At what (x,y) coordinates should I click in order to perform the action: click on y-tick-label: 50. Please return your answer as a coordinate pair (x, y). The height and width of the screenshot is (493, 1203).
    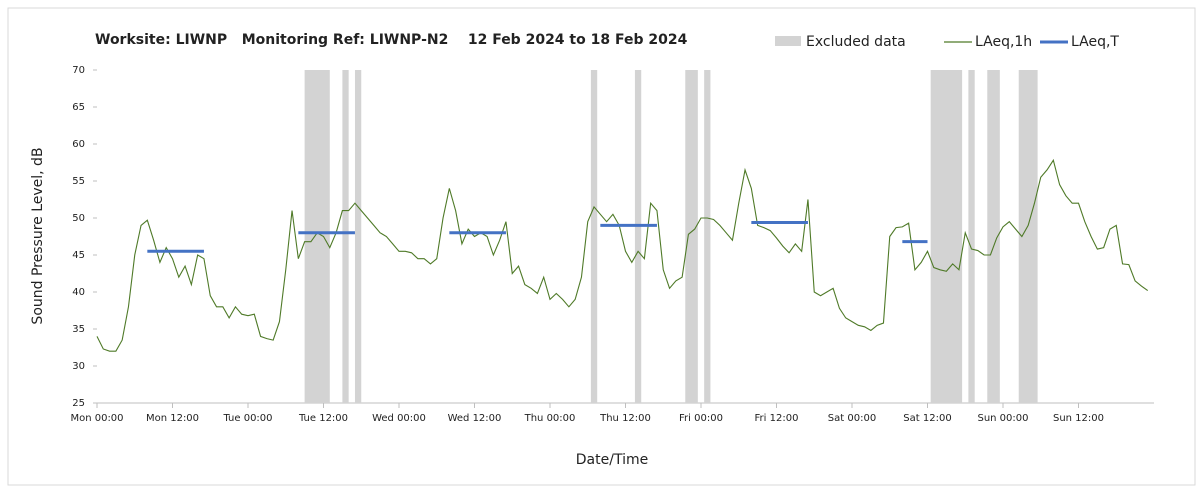
    Looking at the image, I should click on (78, 218).